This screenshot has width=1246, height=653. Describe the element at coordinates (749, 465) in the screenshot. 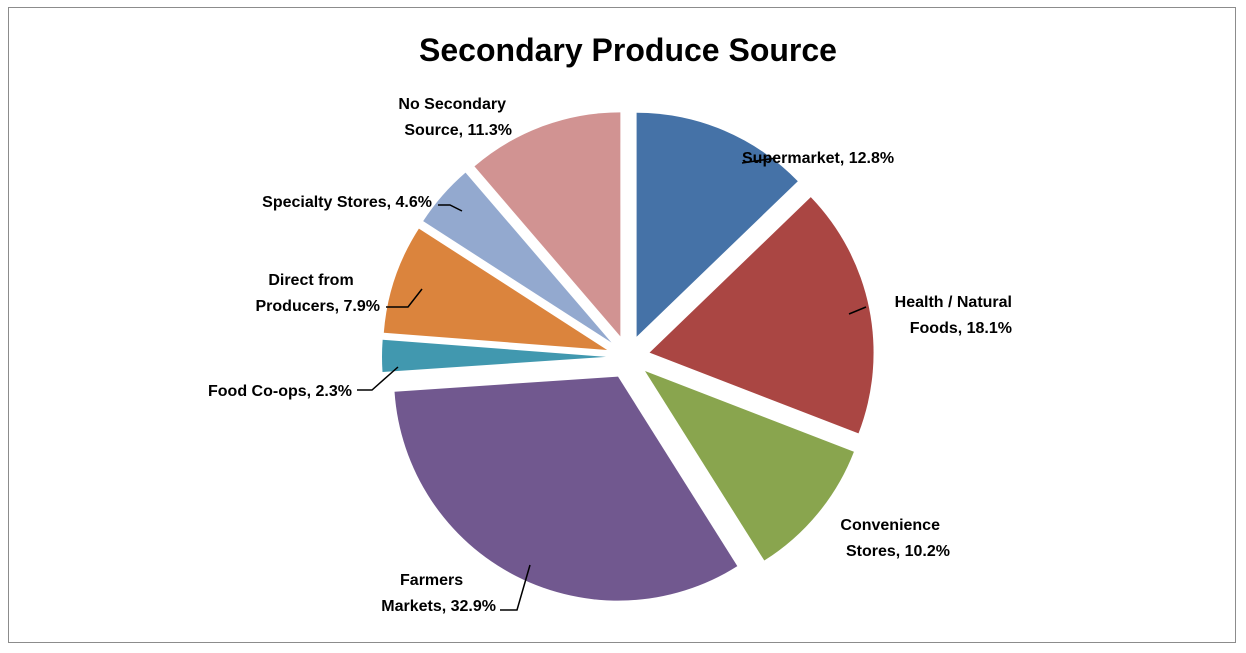

I see `pie-slice-convenience-stores` at that location.